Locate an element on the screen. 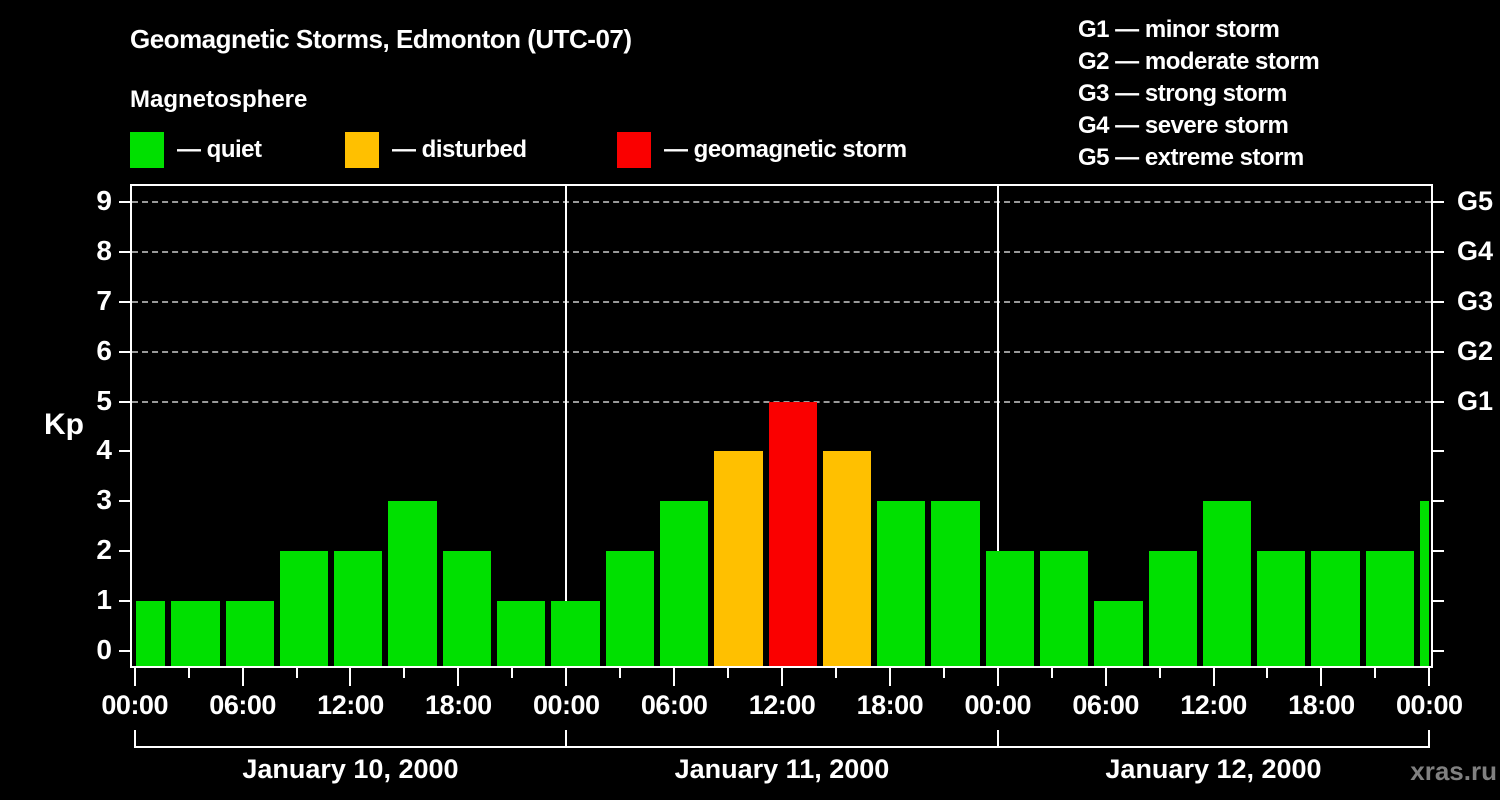  g-axis-label-g4: G4 is located at coordinates (1475, 250).